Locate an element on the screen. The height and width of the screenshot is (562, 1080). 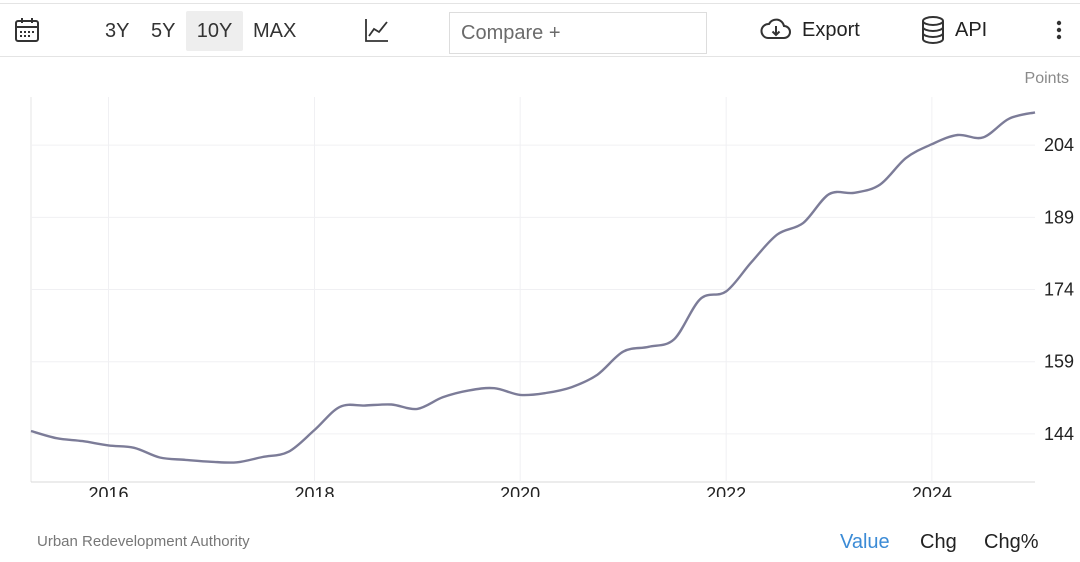
calendar-icon is located at coordinates (27, 30).